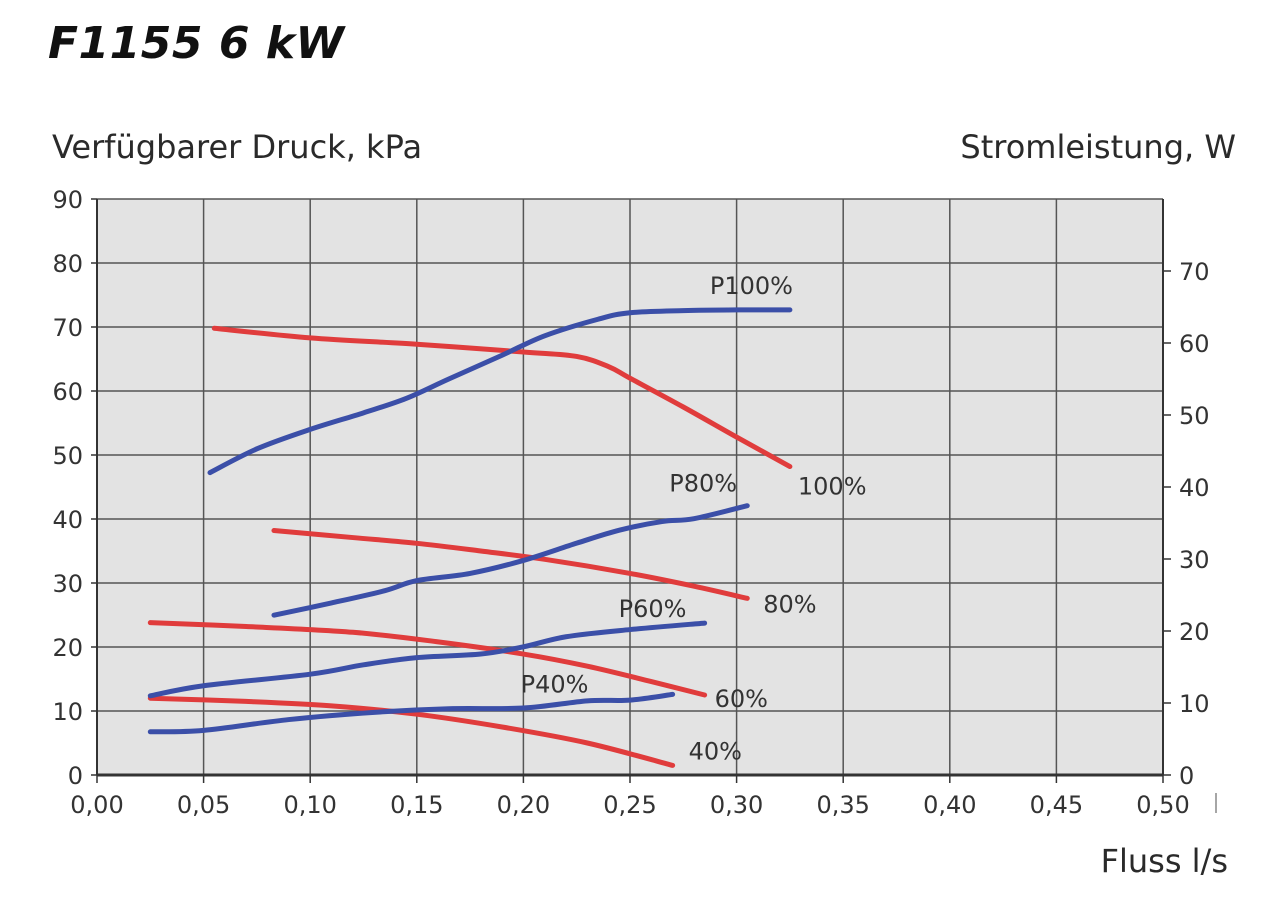 This screenshot has height=902, width=1280. I want to click on y-tick-label-left: 40, so click(67, 520).